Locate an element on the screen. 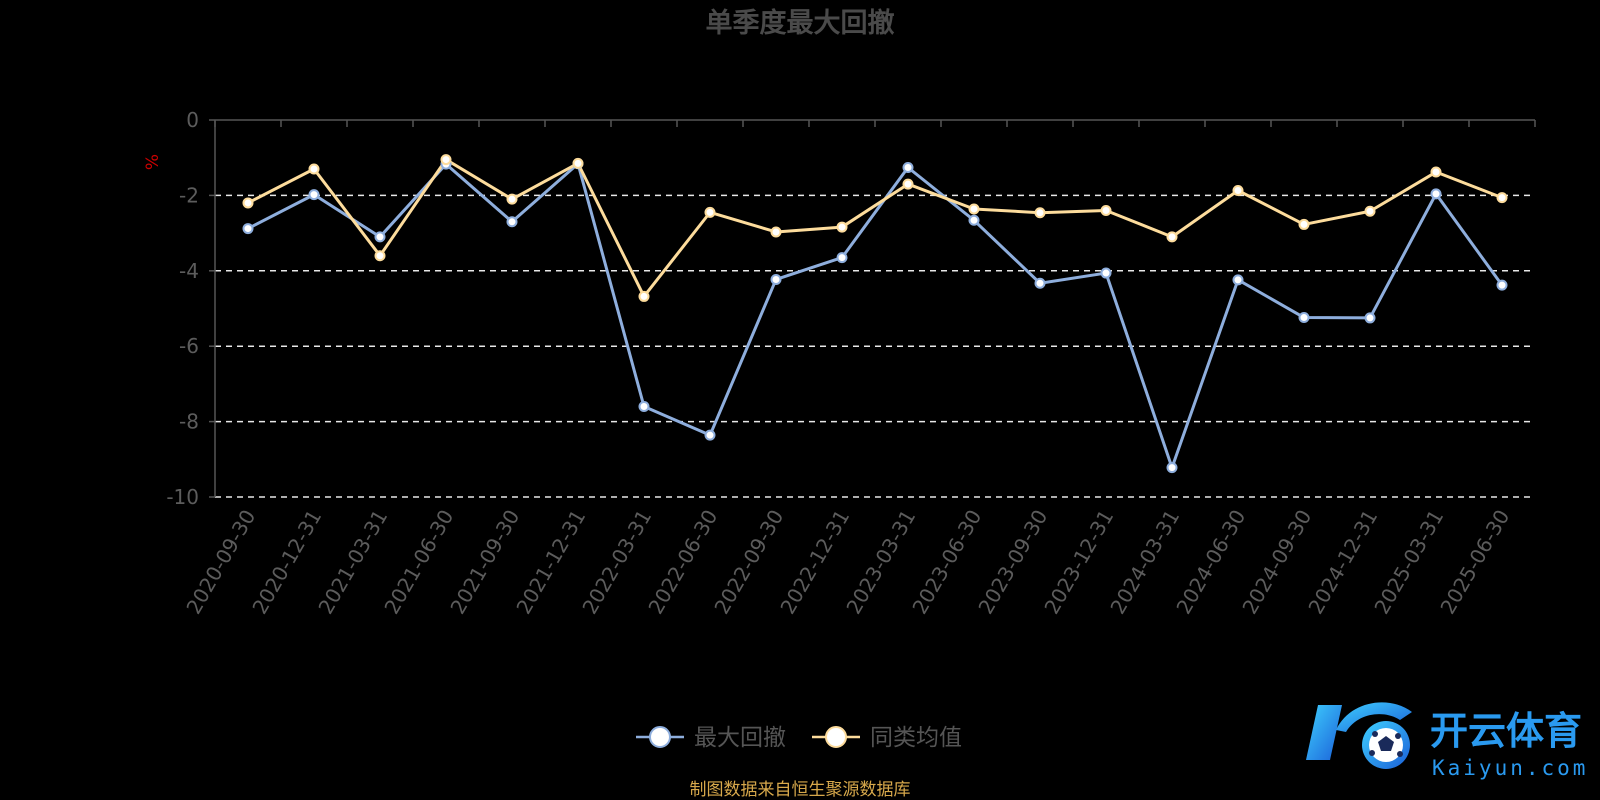  legend-marker-max-drawdown is located at coordinates (660, 737).